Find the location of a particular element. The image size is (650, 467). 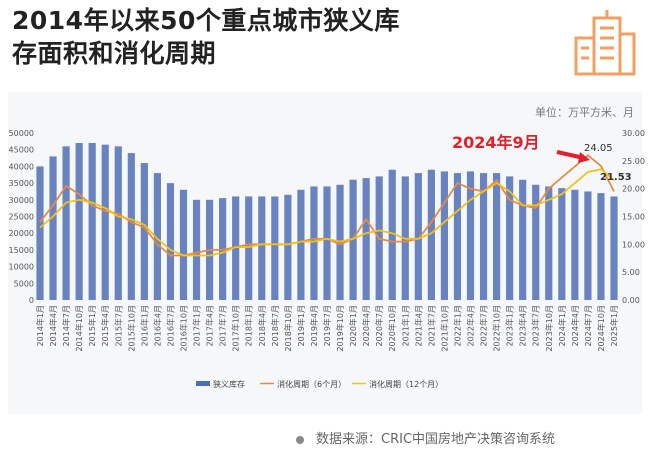

left-axis-tick: 20000 is located at coordinates (21, 233).